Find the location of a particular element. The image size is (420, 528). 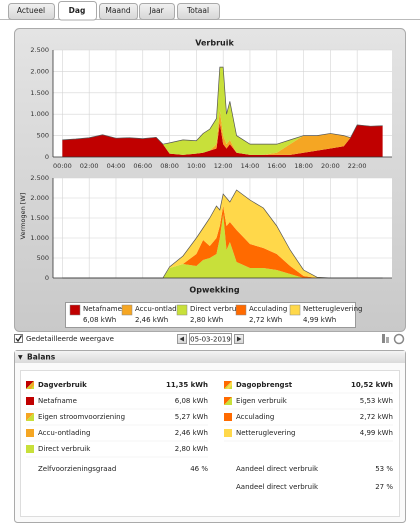

balance-value: 10,52 kWh is located at coordinates (372, 385).